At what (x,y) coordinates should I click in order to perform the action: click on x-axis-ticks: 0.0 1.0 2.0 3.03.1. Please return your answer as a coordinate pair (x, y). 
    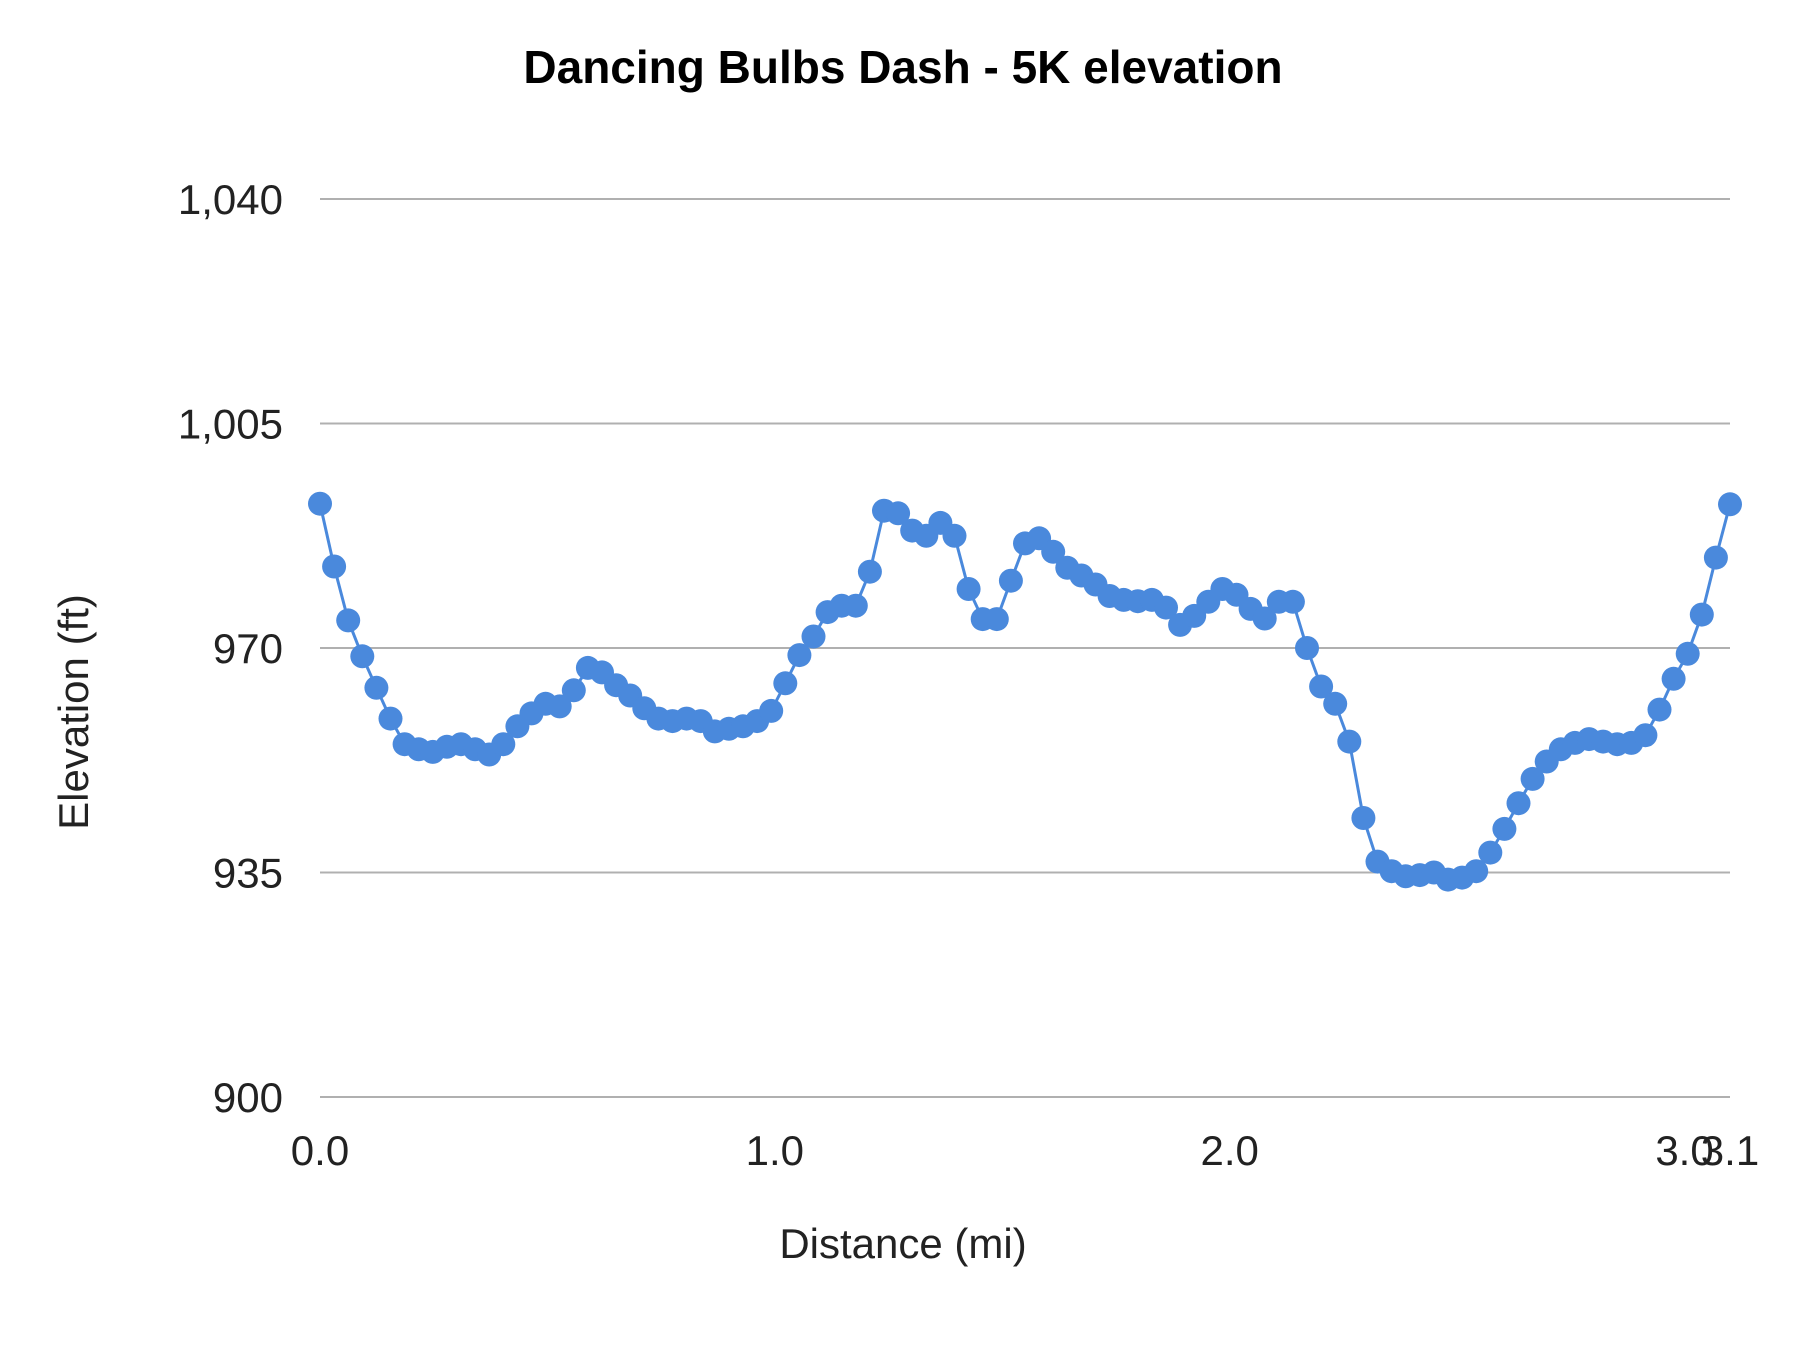
    Looking at the image, I should click on (1025, 1150).